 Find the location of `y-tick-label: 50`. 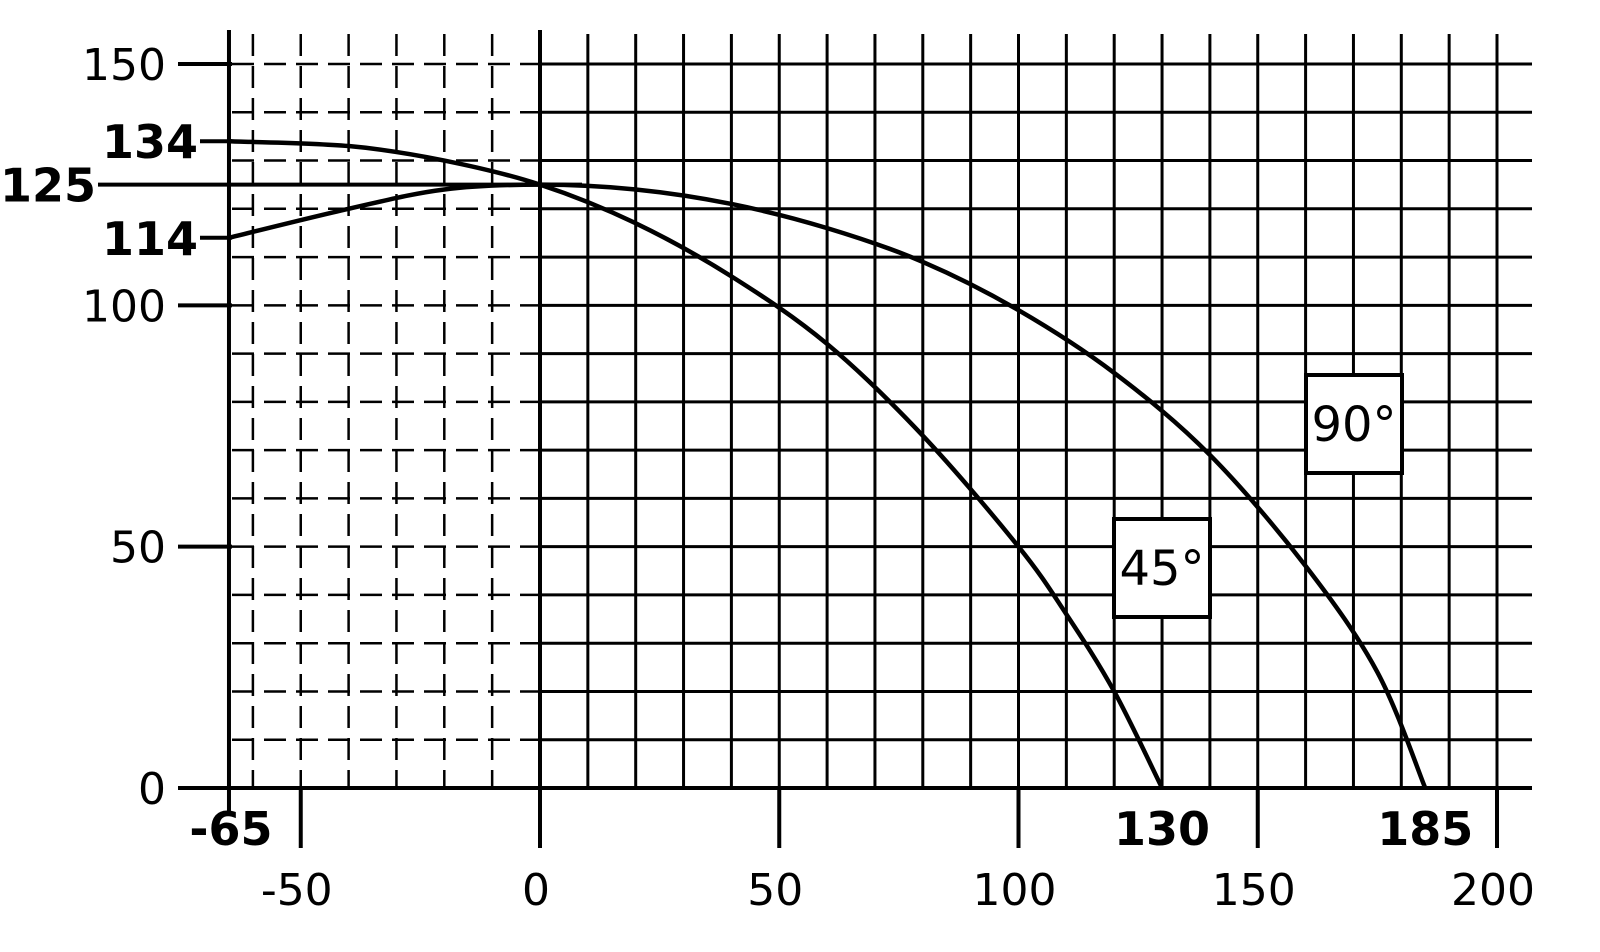

y-tick-label: 50 is located at coordinates (138, 548).